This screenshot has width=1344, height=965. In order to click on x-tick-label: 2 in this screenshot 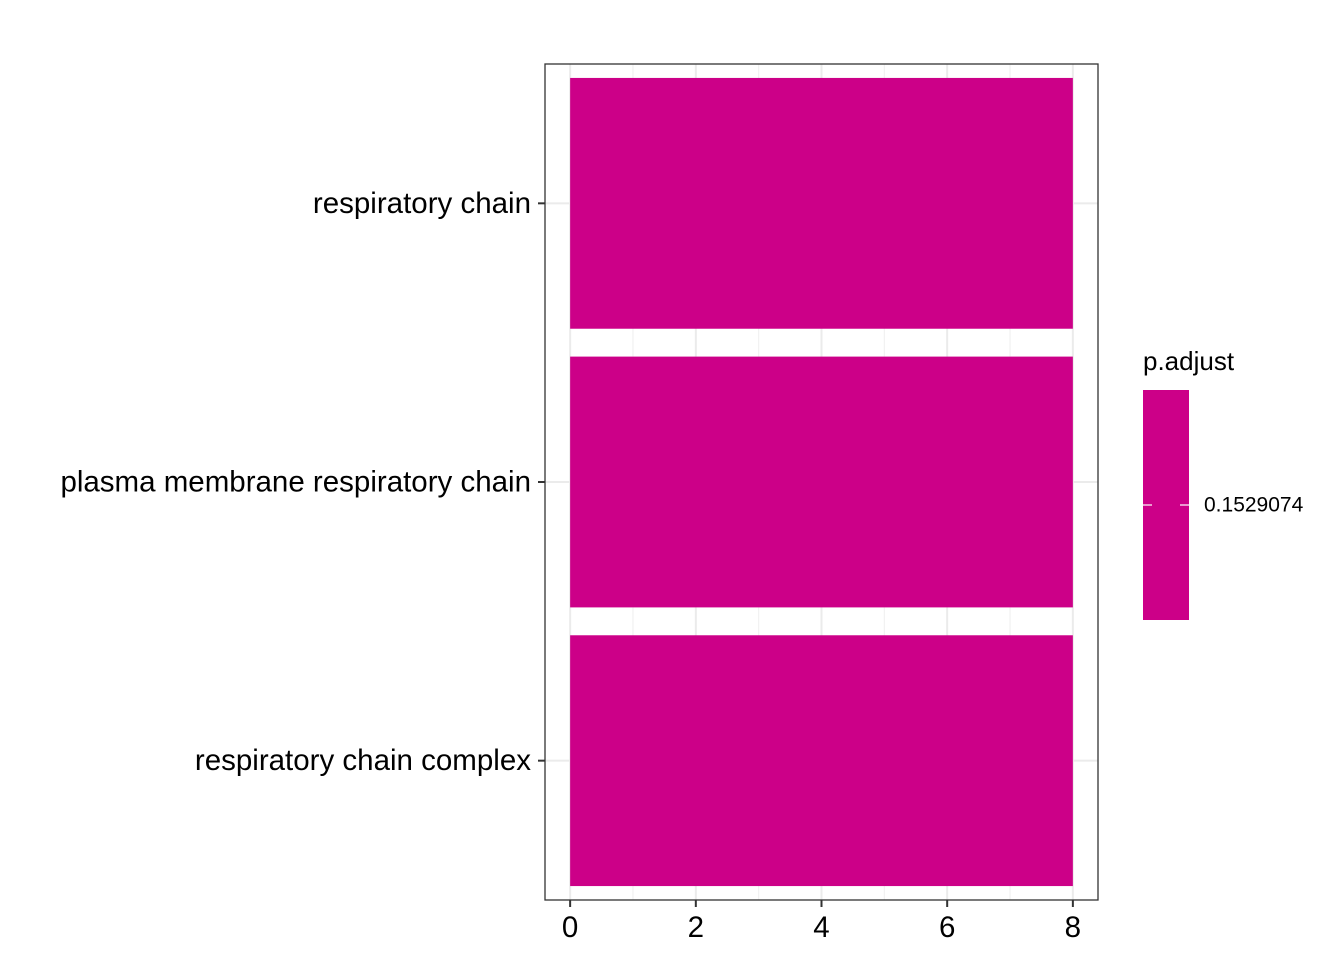, I will do `click(696, 927)`.